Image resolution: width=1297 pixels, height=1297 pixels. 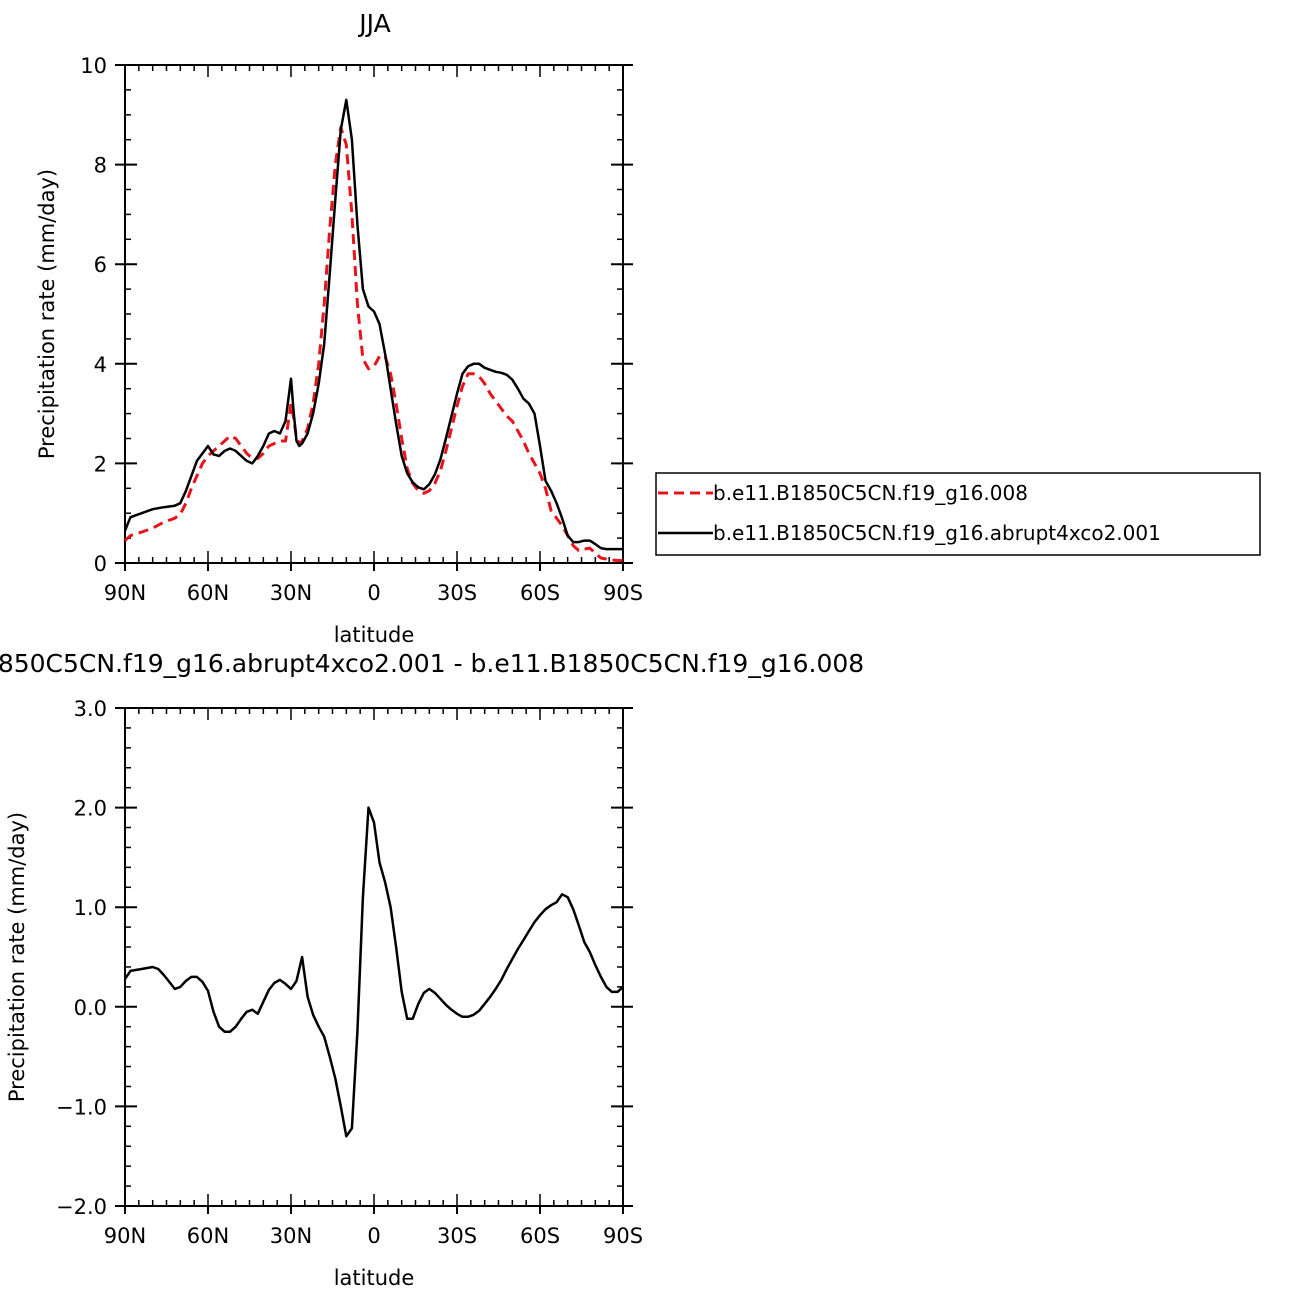 What do you see at coordinates (870, 493) in the screenshot?
I see `legend-label-baseline: b.e11.B1850C5CN.f19_g16.008` at bounding box center [870, 493].